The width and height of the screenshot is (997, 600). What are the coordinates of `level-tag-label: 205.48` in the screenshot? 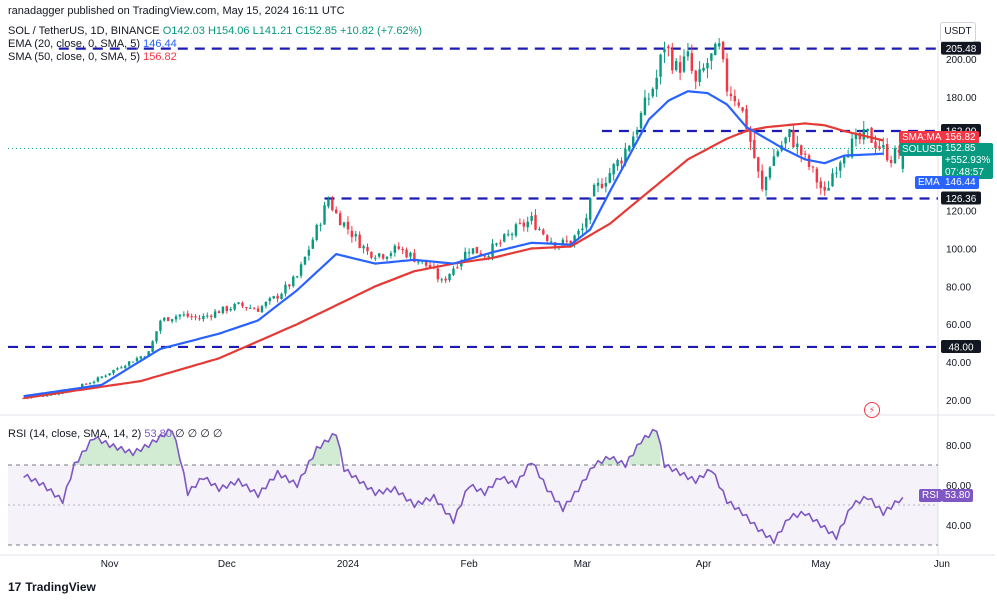 It's located at (961, 49).